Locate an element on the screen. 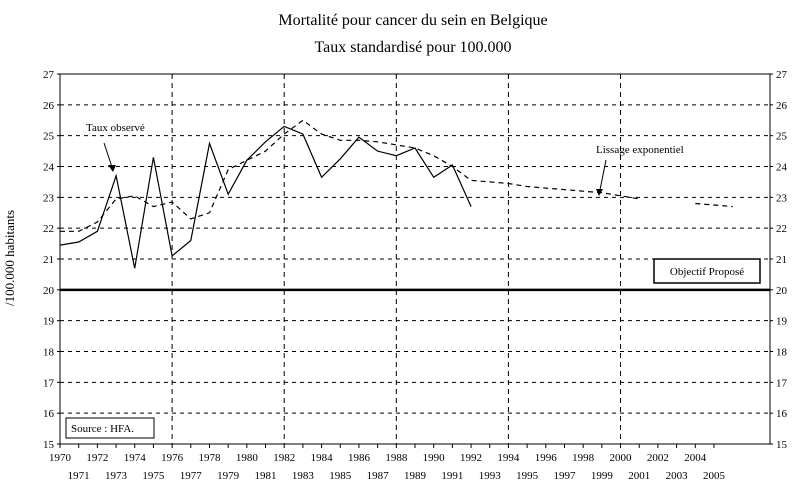 This screenshot has width=808, height=493. y-tick-label: 22 is located at coordinates (48, 229).